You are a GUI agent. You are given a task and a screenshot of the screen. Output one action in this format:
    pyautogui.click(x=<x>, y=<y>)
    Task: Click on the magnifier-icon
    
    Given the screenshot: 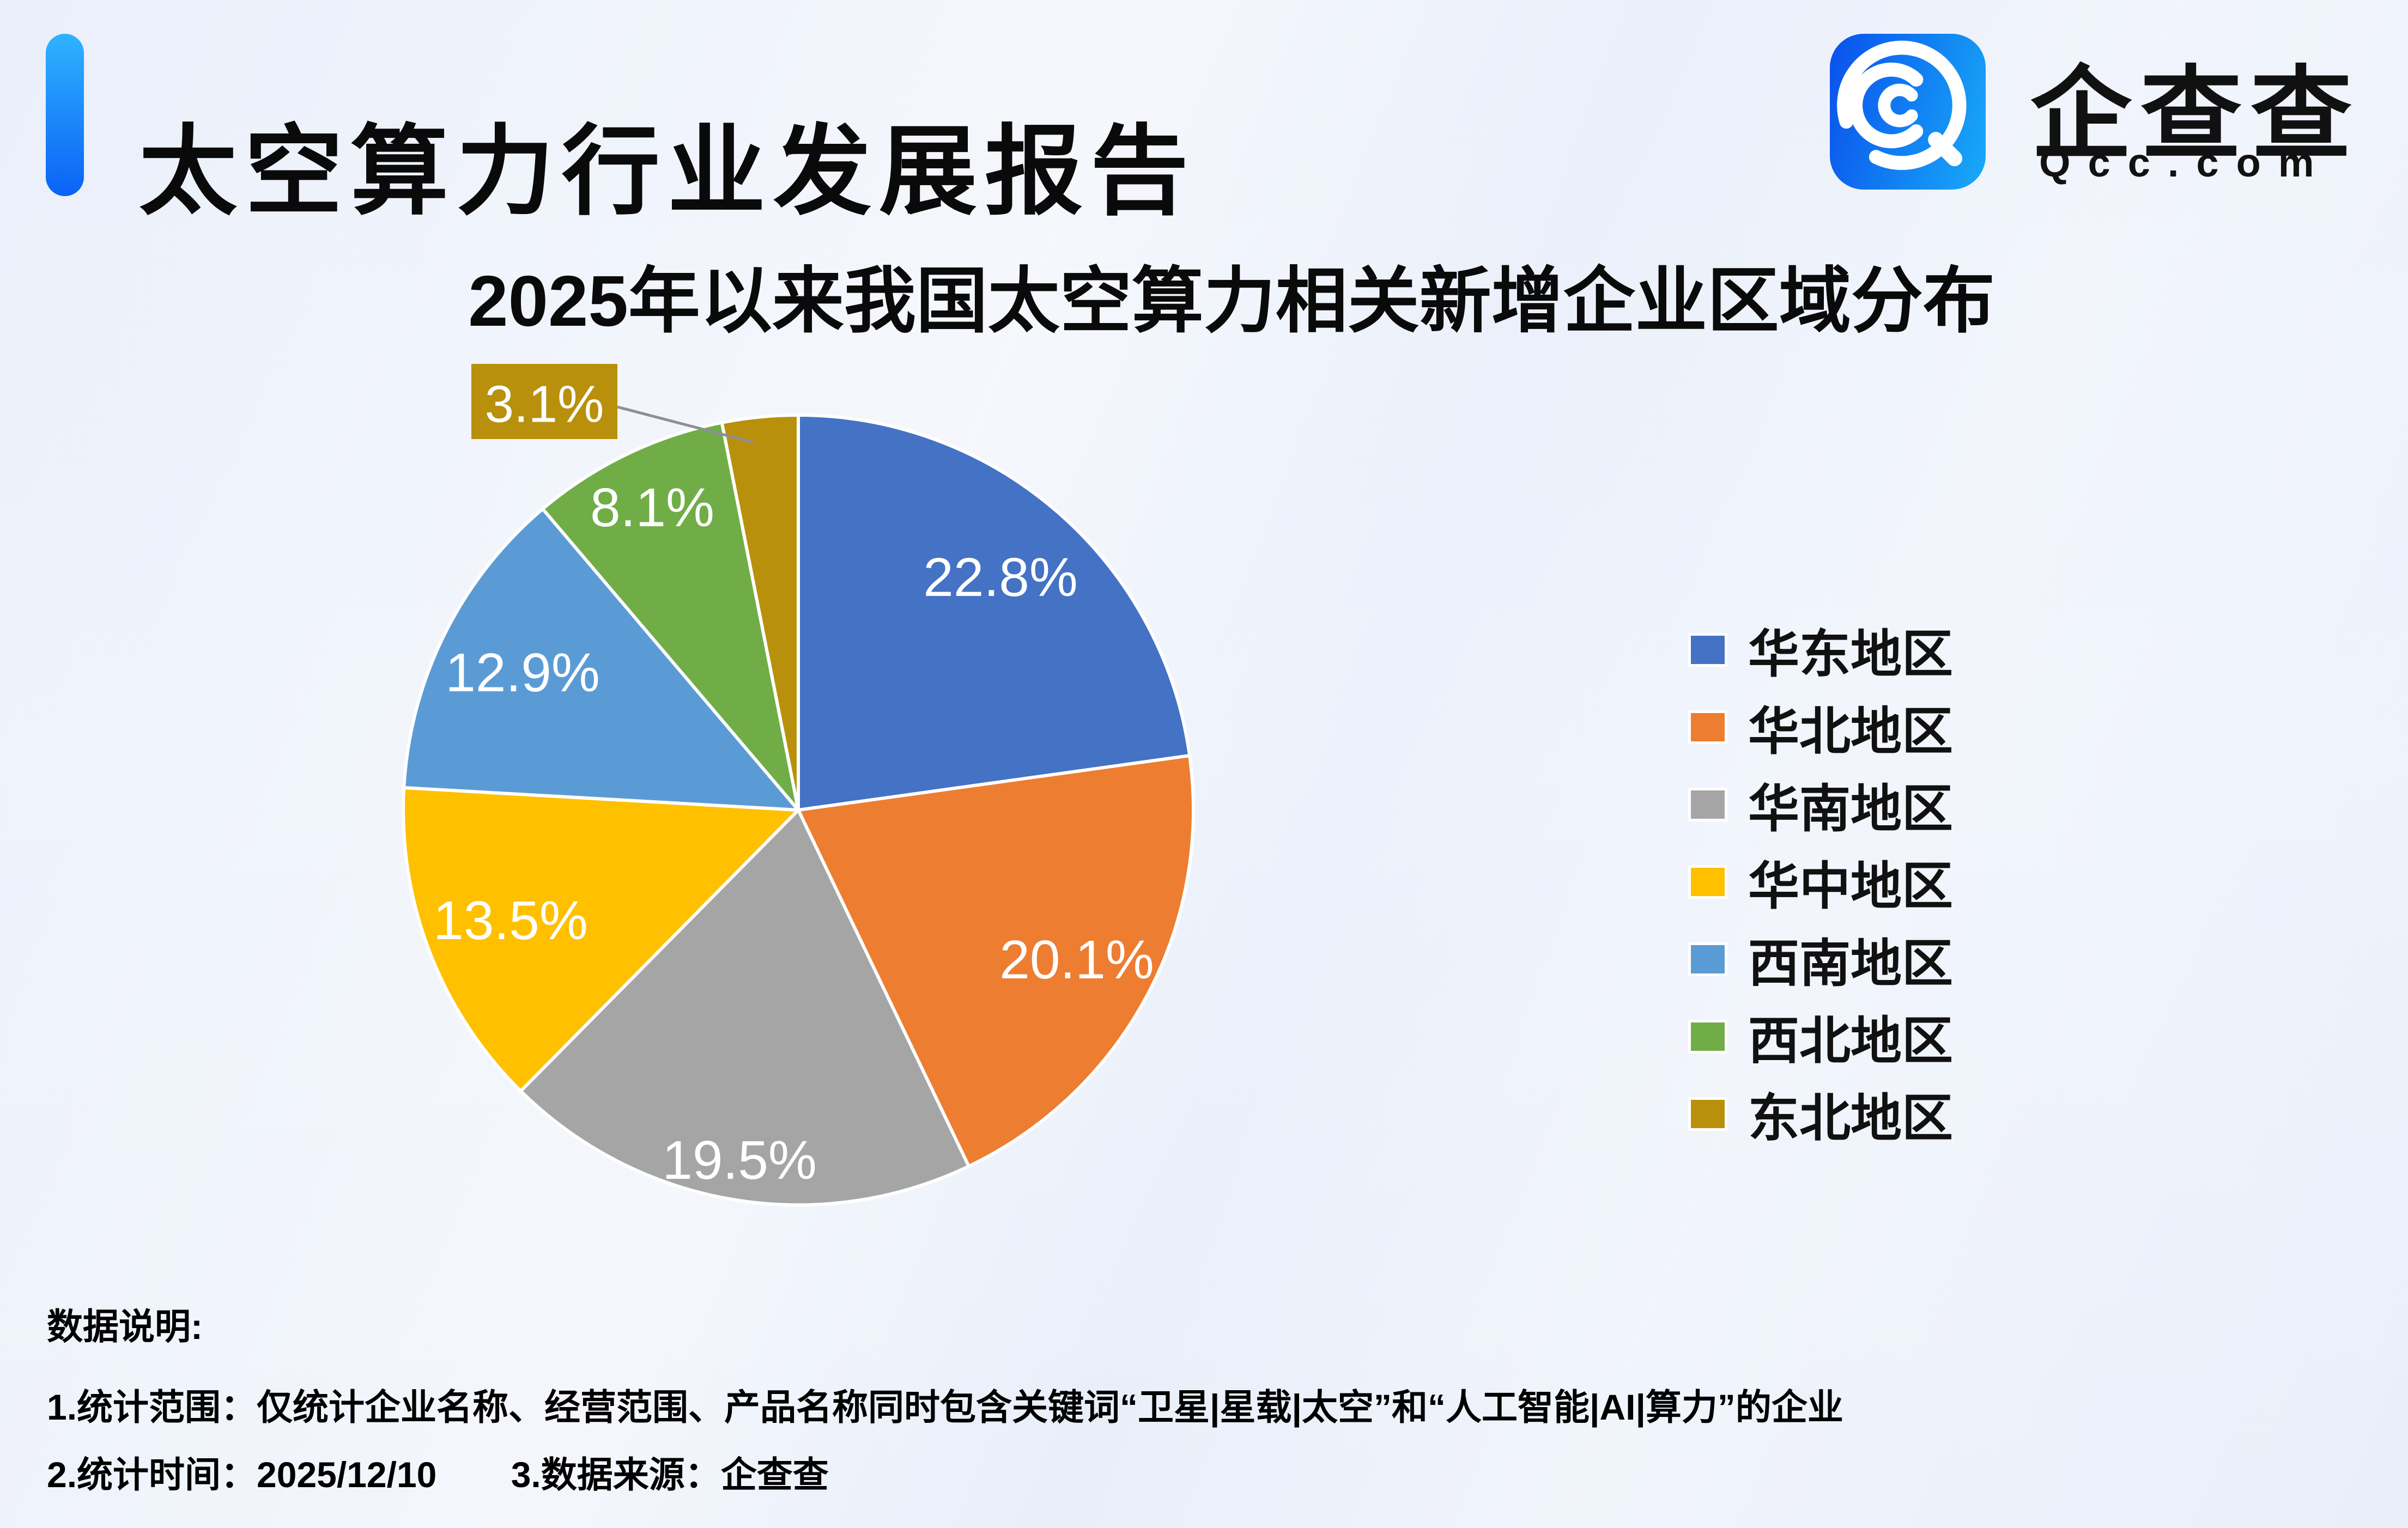 What is the action you would take?
    pyautogui.click(x=1902, y=106)
    